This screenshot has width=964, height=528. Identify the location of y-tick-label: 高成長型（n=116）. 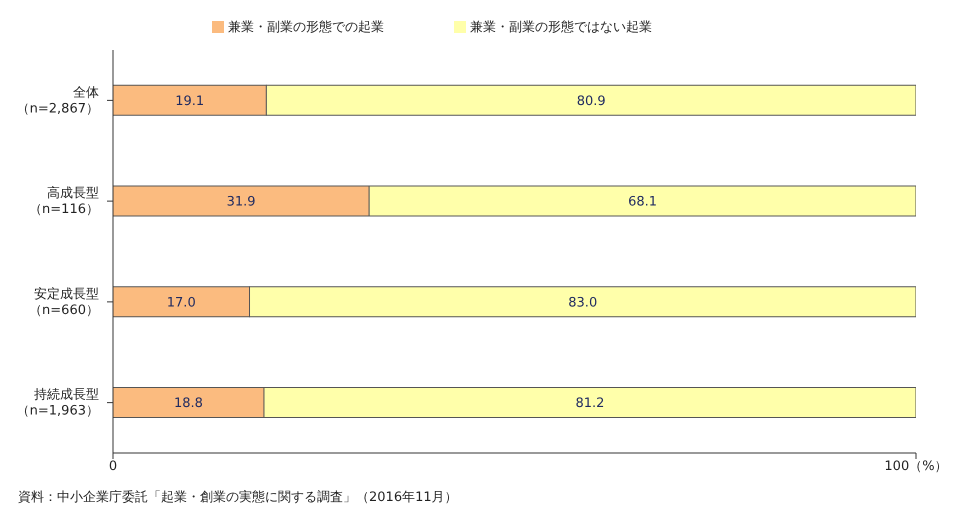
(64, 201).